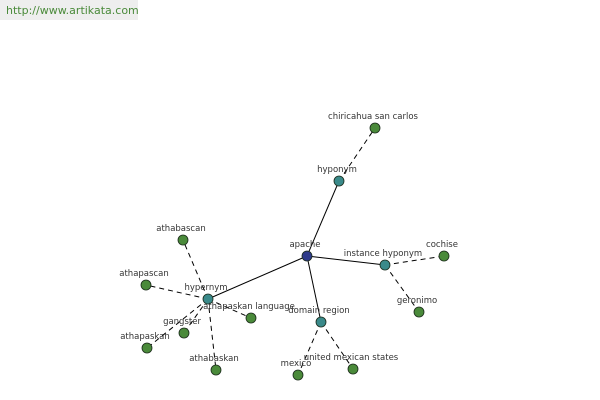  What do you see at coordinates (337, 170) in the screenshot?
I see `node-label: hyponym` at bounding box center [337, 170].